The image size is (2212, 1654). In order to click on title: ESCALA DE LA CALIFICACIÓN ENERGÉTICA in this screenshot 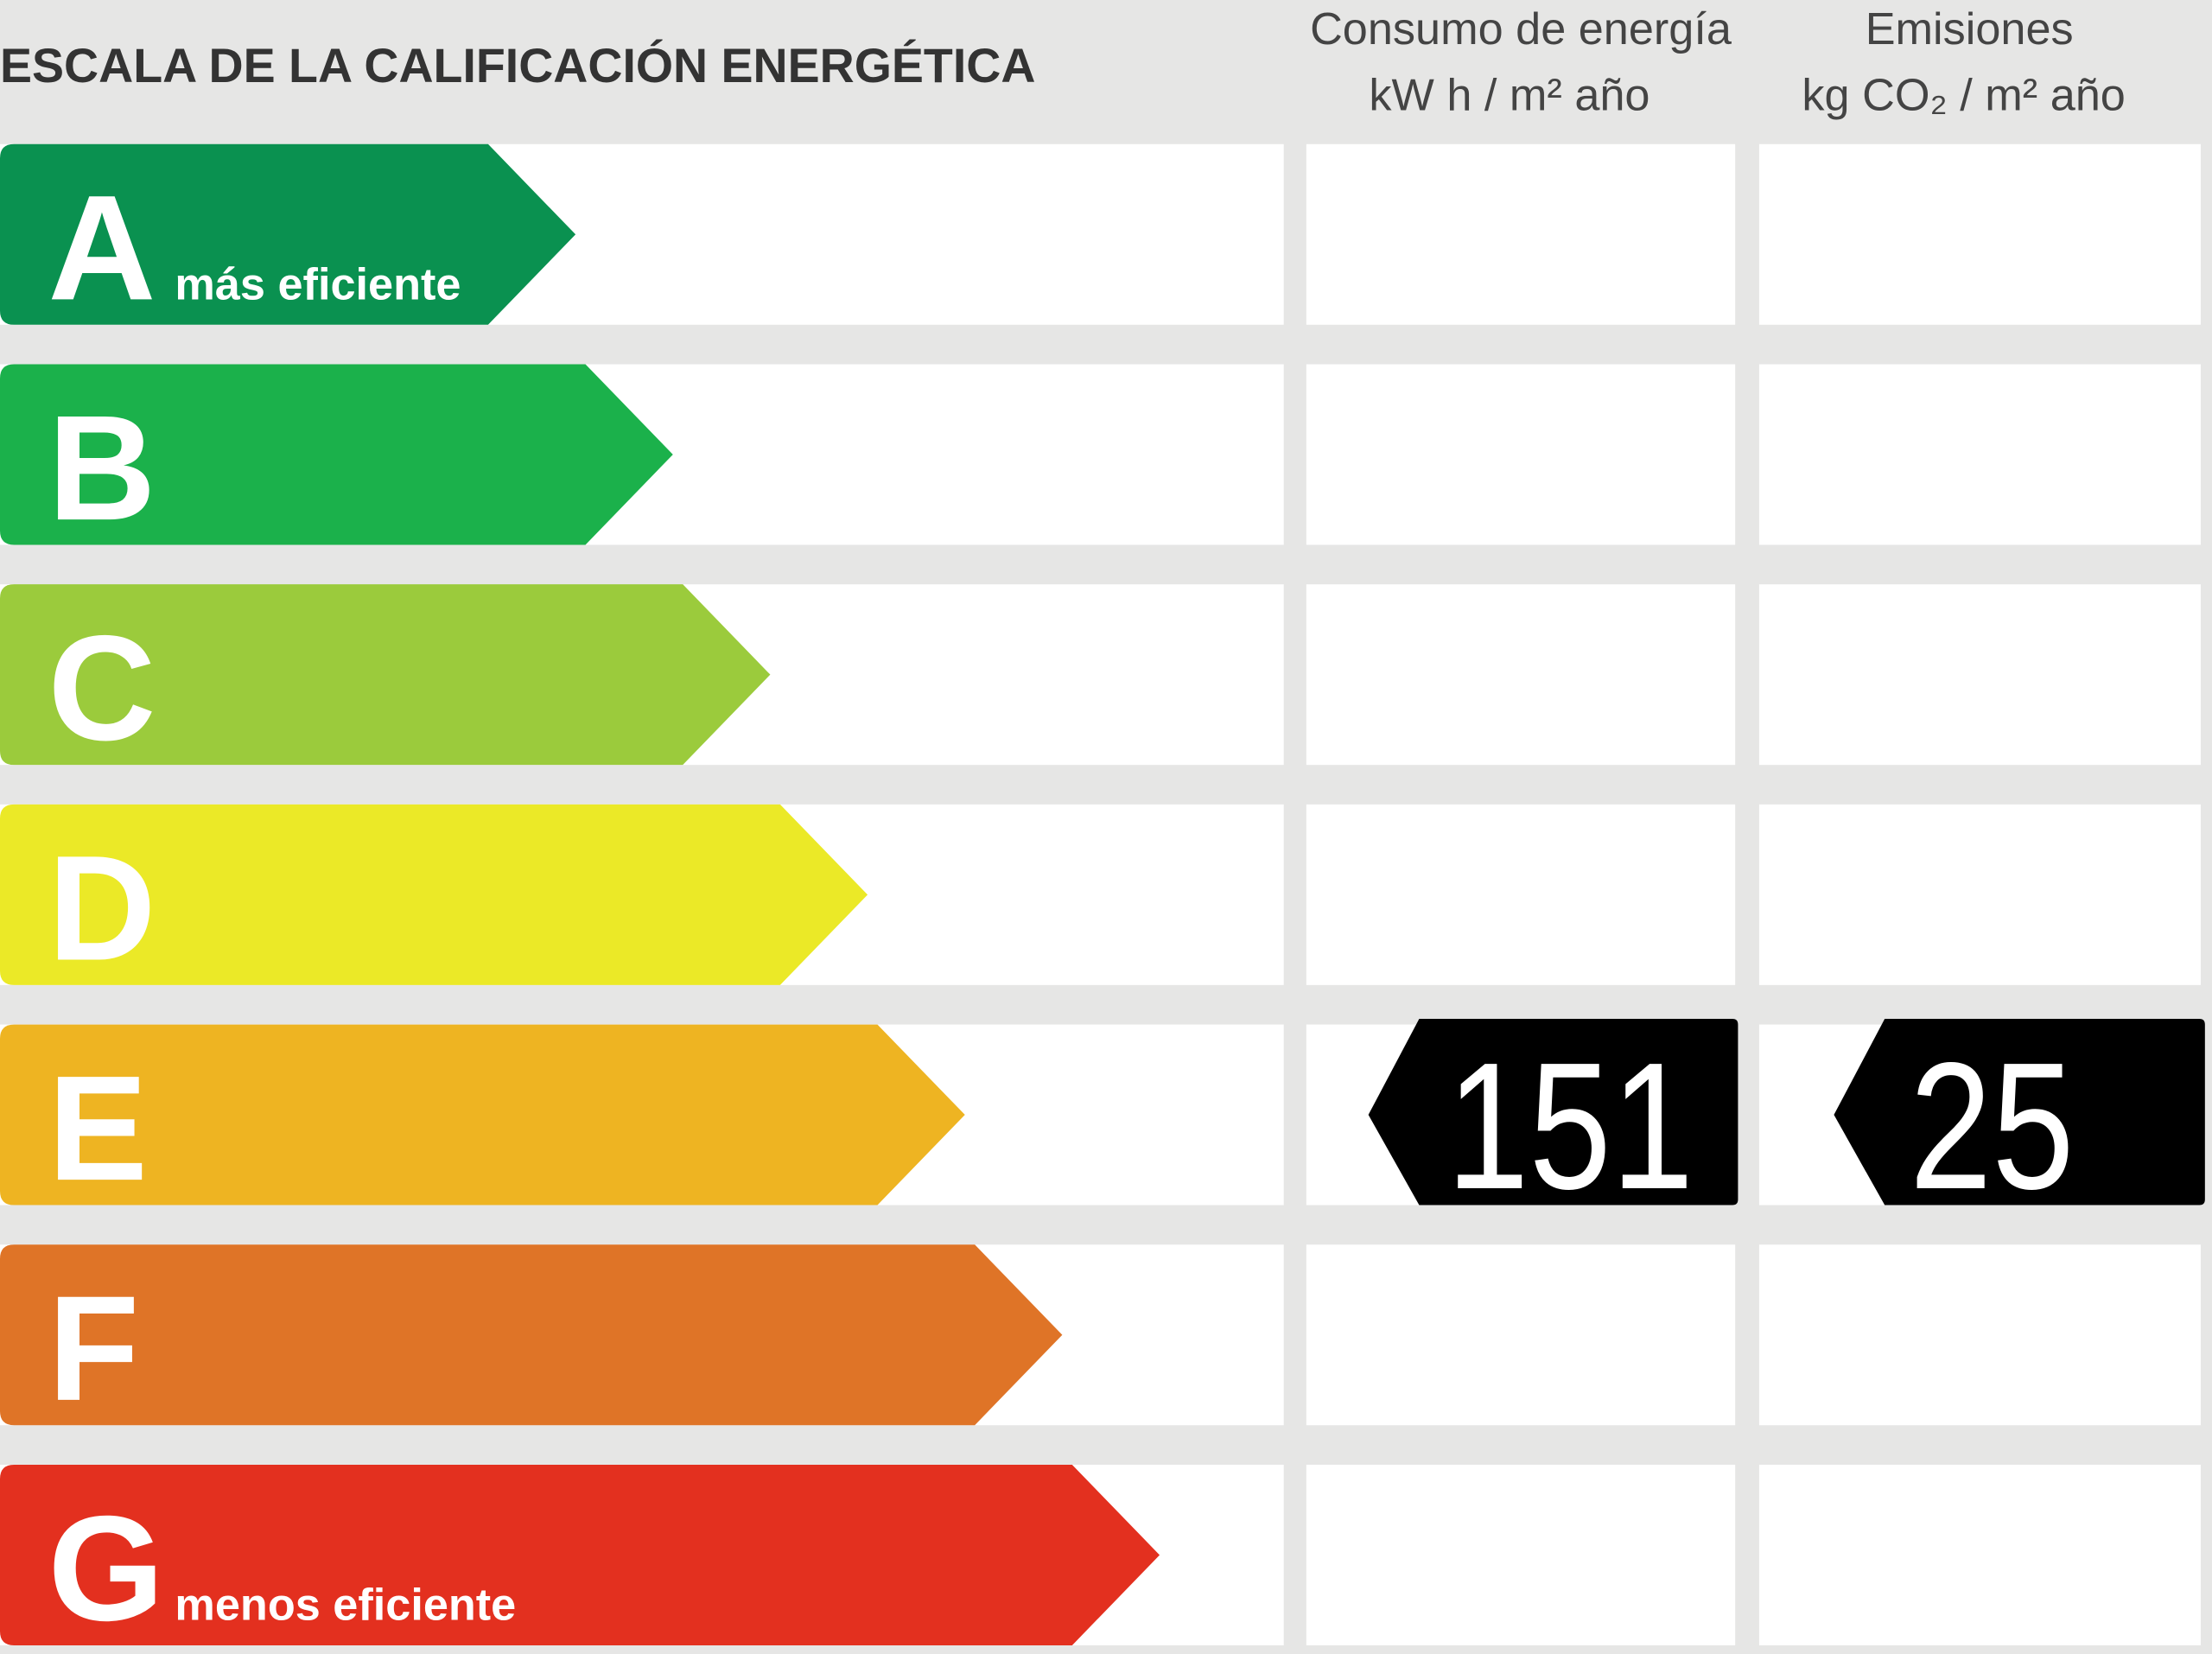, I will do `click(517, 65)`.